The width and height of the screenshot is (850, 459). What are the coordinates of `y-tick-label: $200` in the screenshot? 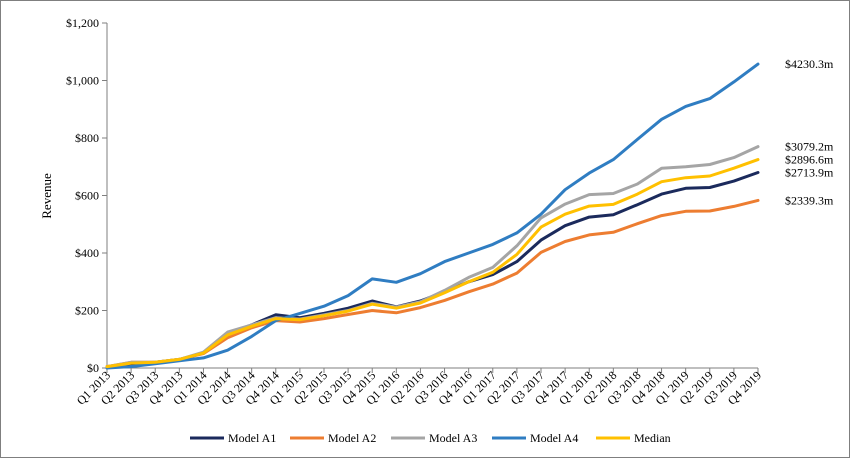 It's located at (87, 311).